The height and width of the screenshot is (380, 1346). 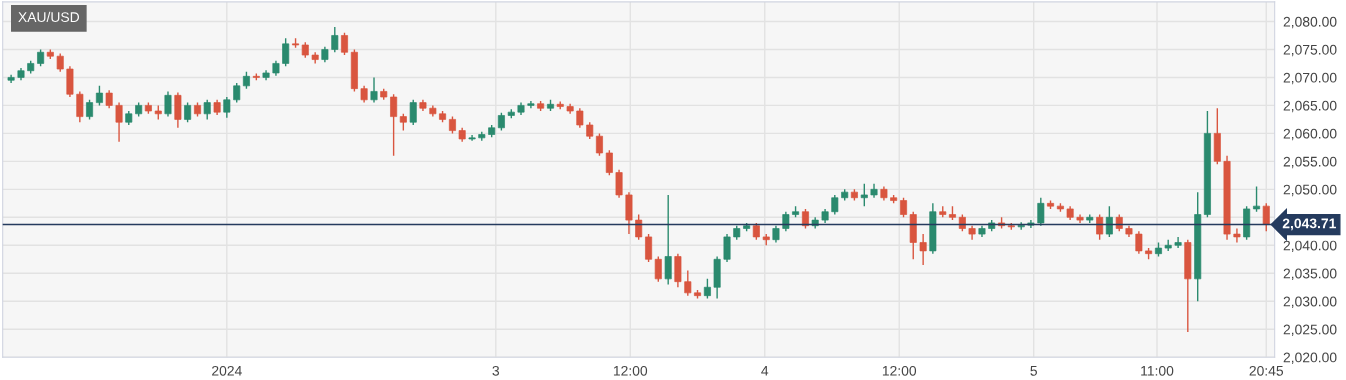 I want to click on x-tick-label: 5, so click(x=1033, y=371).